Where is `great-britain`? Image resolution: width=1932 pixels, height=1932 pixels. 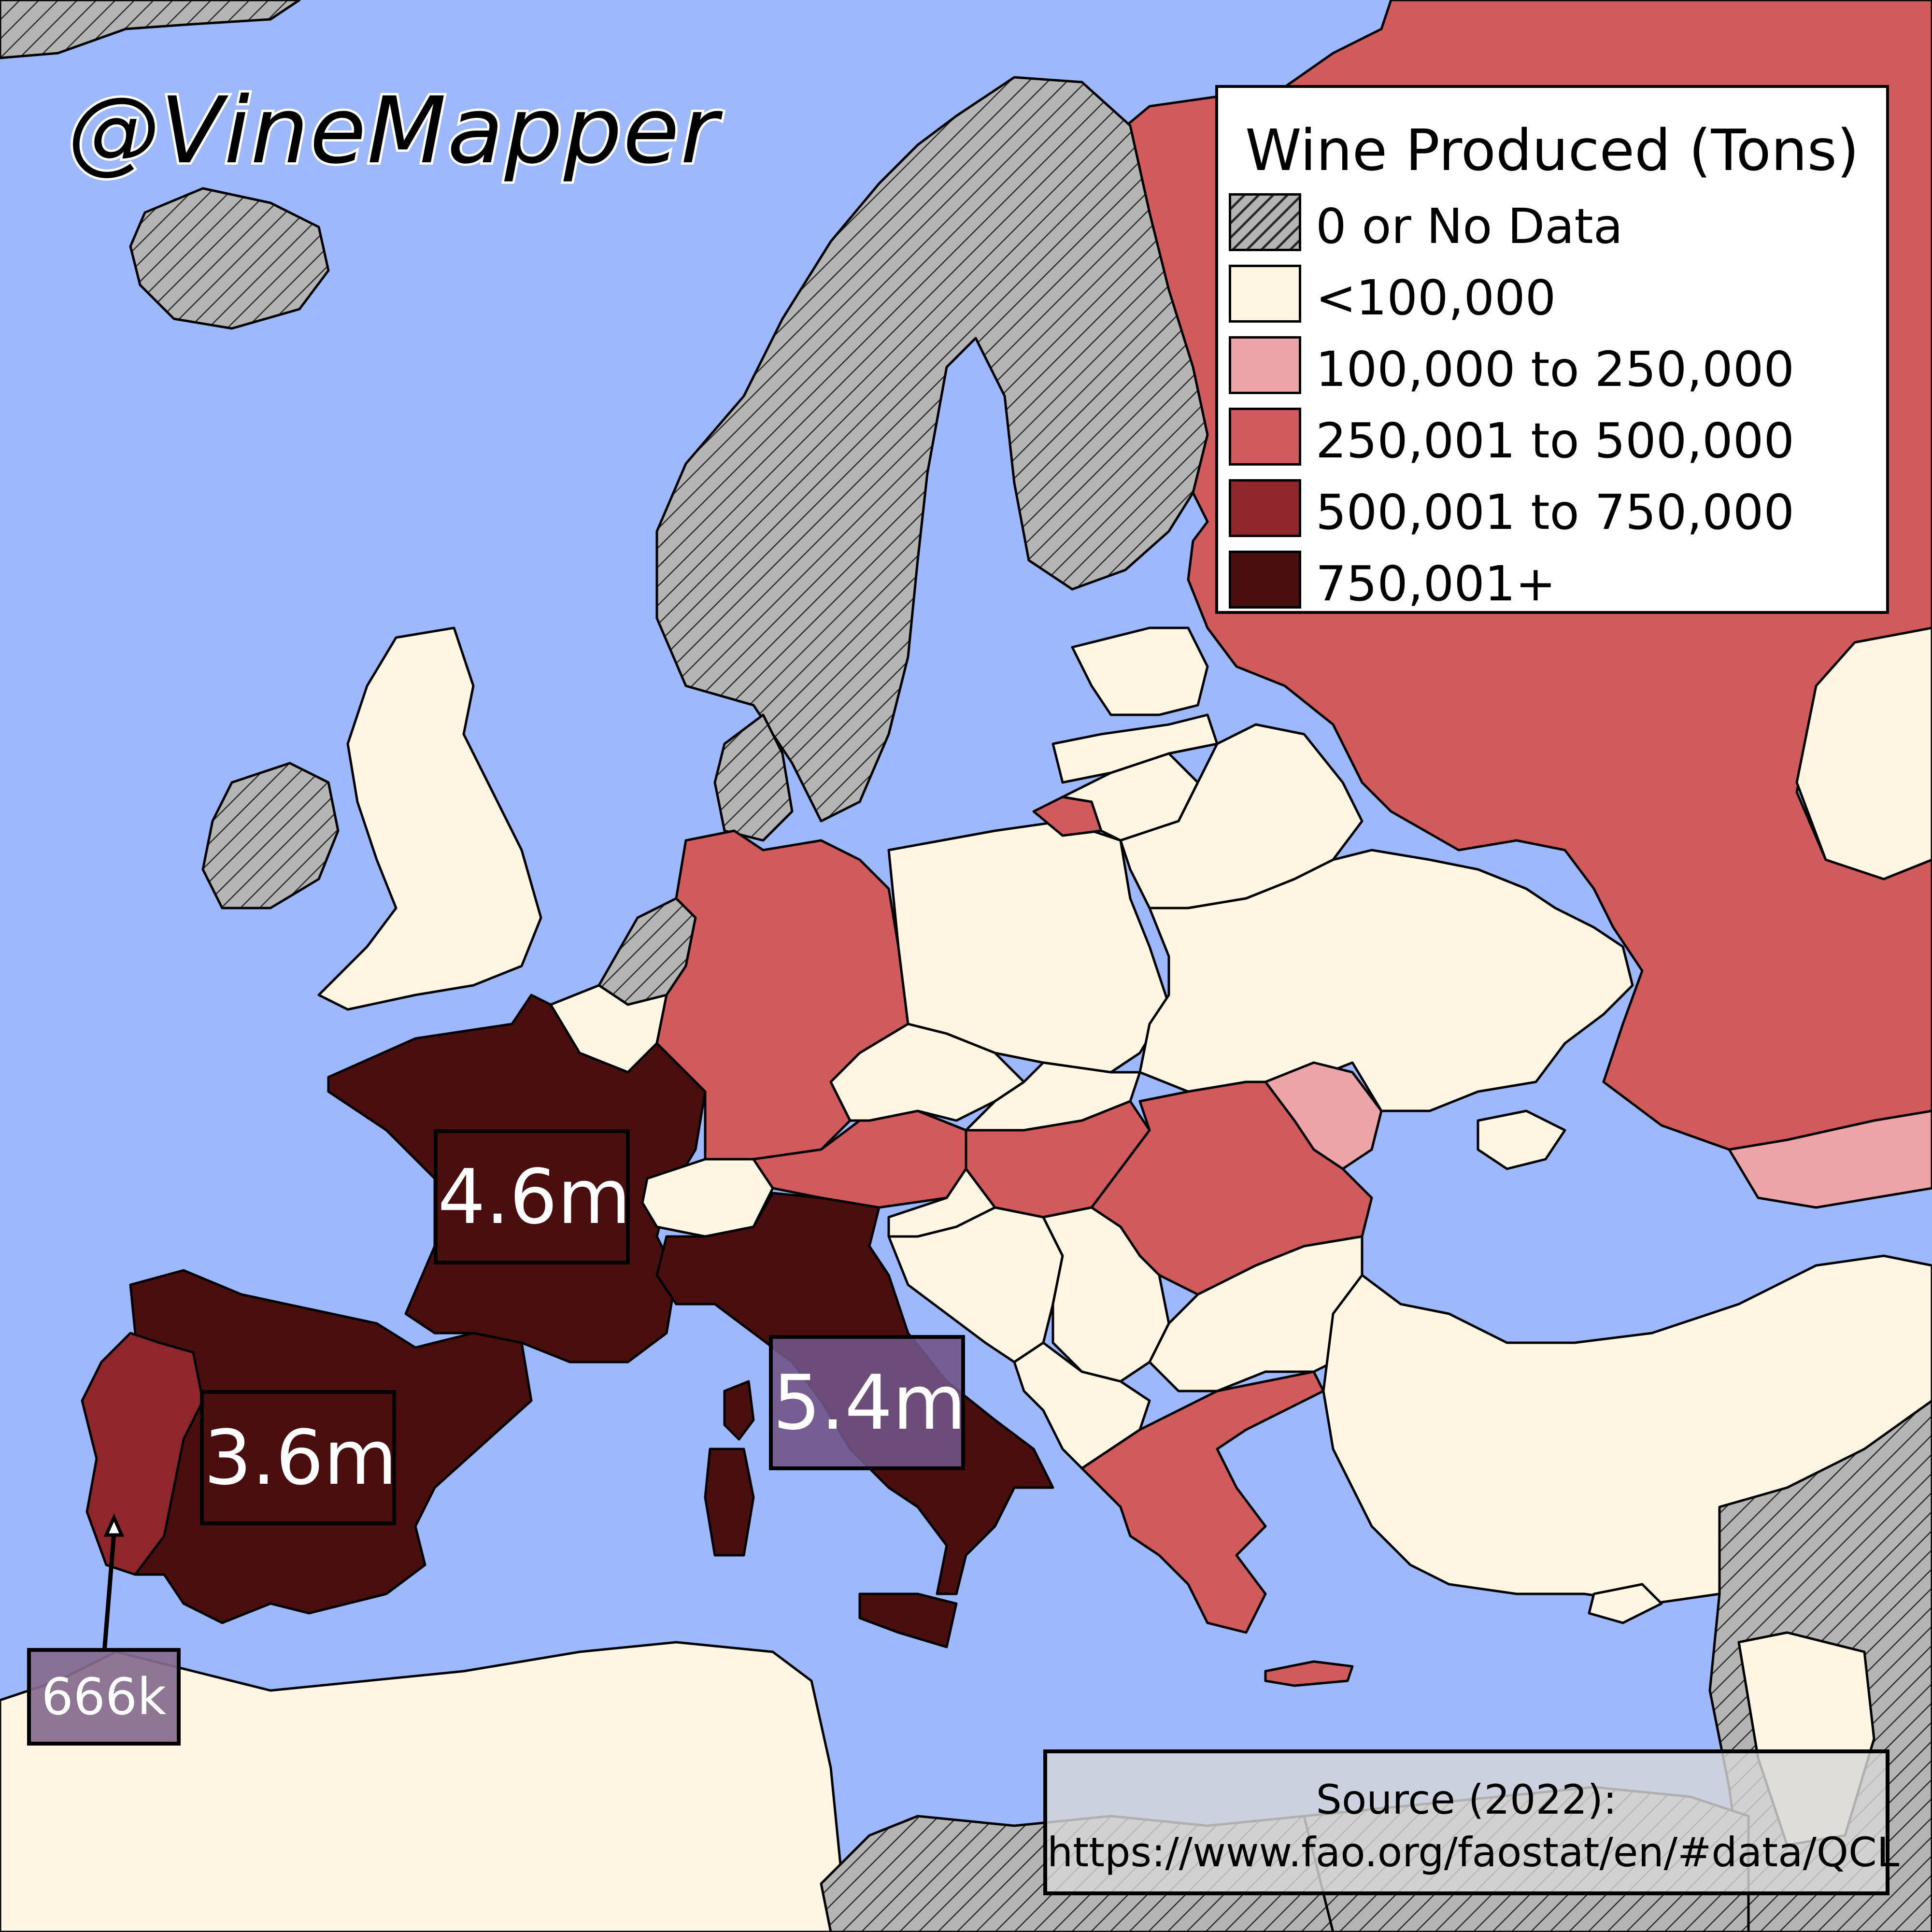
great-britain is located at coordinates (429, 818).